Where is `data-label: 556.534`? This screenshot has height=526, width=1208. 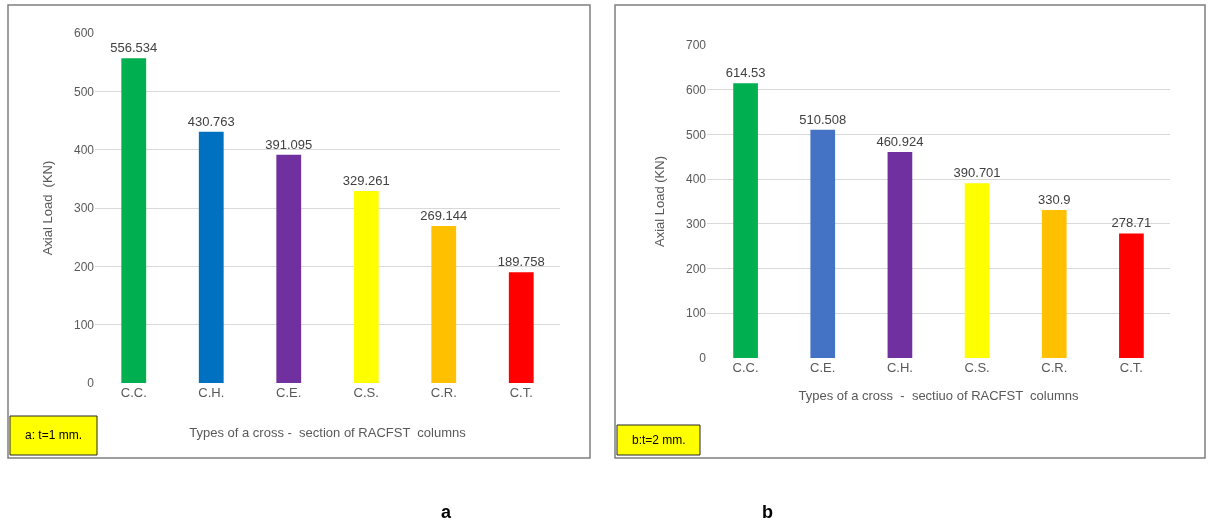 data-label: 556.534 is located at coordinates (134, 48).